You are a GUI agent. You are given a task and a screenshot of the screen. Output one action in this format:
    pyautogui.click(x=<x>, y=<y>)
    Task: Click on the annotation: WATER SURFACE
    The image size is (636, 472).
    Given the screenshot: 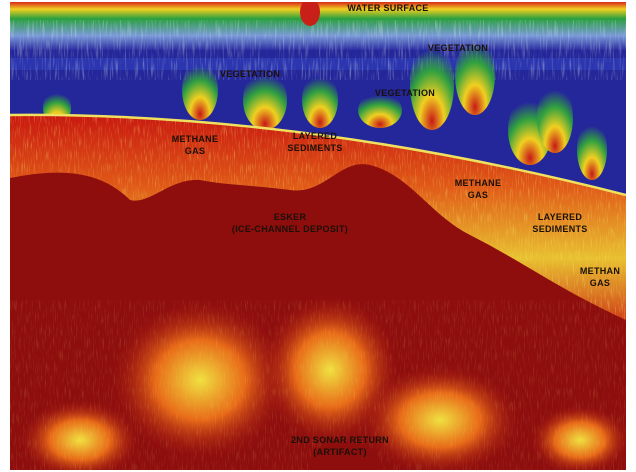 What is the action you would take?
    pyautogui.click(x=387, y=8)
    